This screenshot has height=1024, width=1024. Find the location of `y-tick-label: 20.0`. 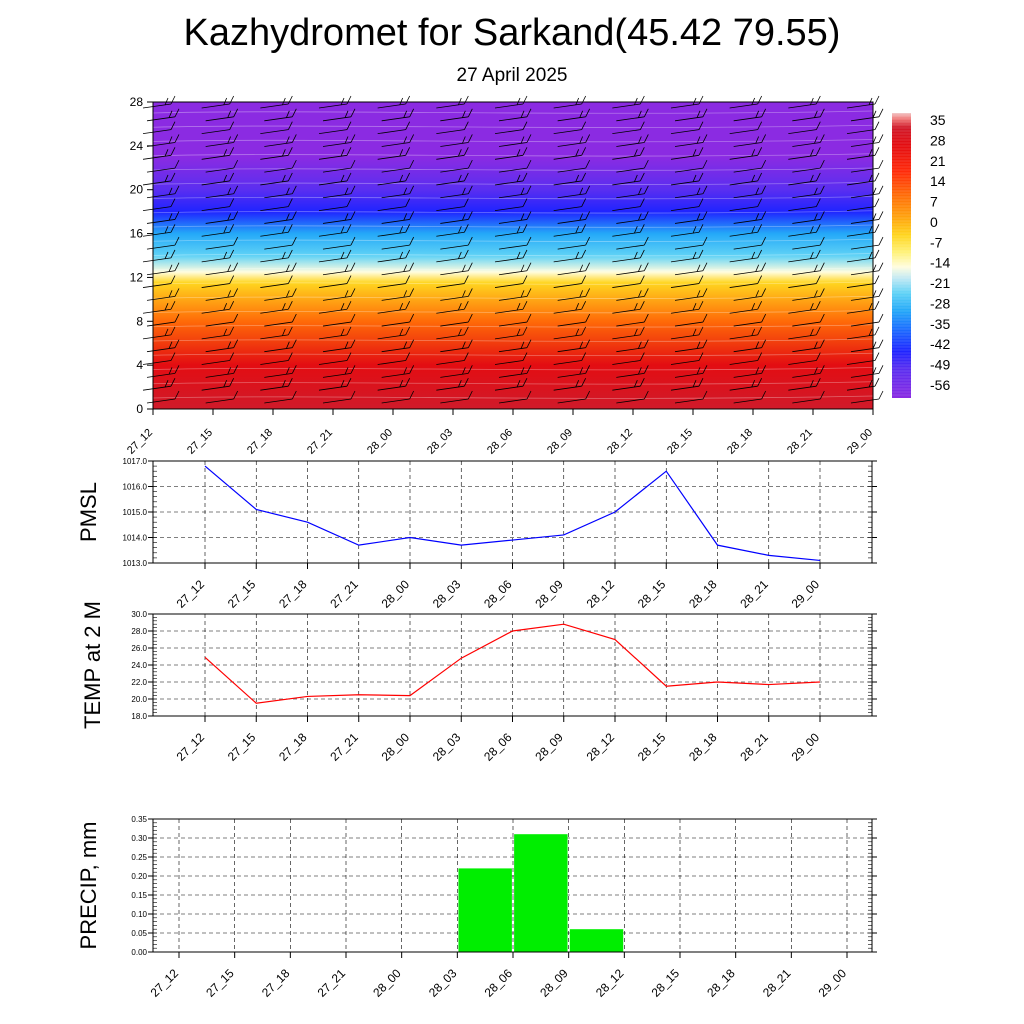

y-tick-label: 20.0 is located at coordinates (139, 699).